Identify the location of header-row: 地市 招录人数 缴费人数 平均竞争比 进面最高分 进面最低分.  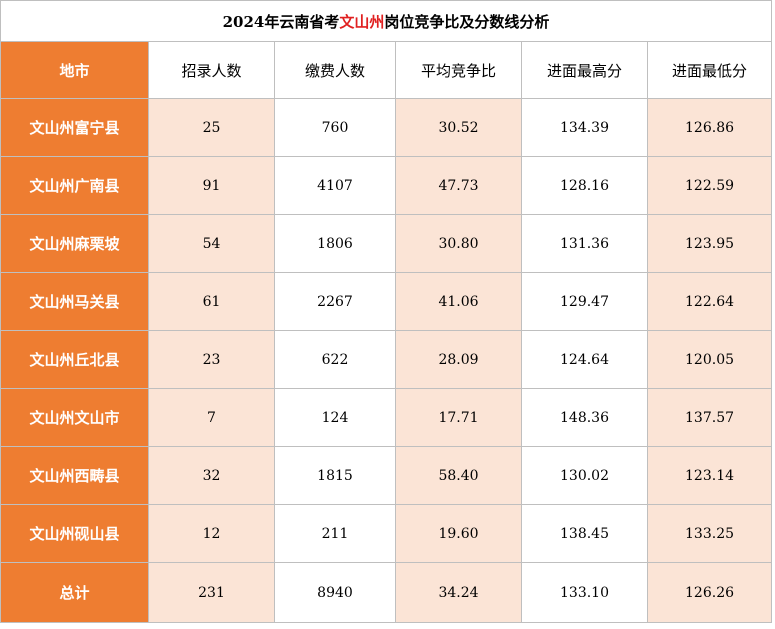
(386, 70).